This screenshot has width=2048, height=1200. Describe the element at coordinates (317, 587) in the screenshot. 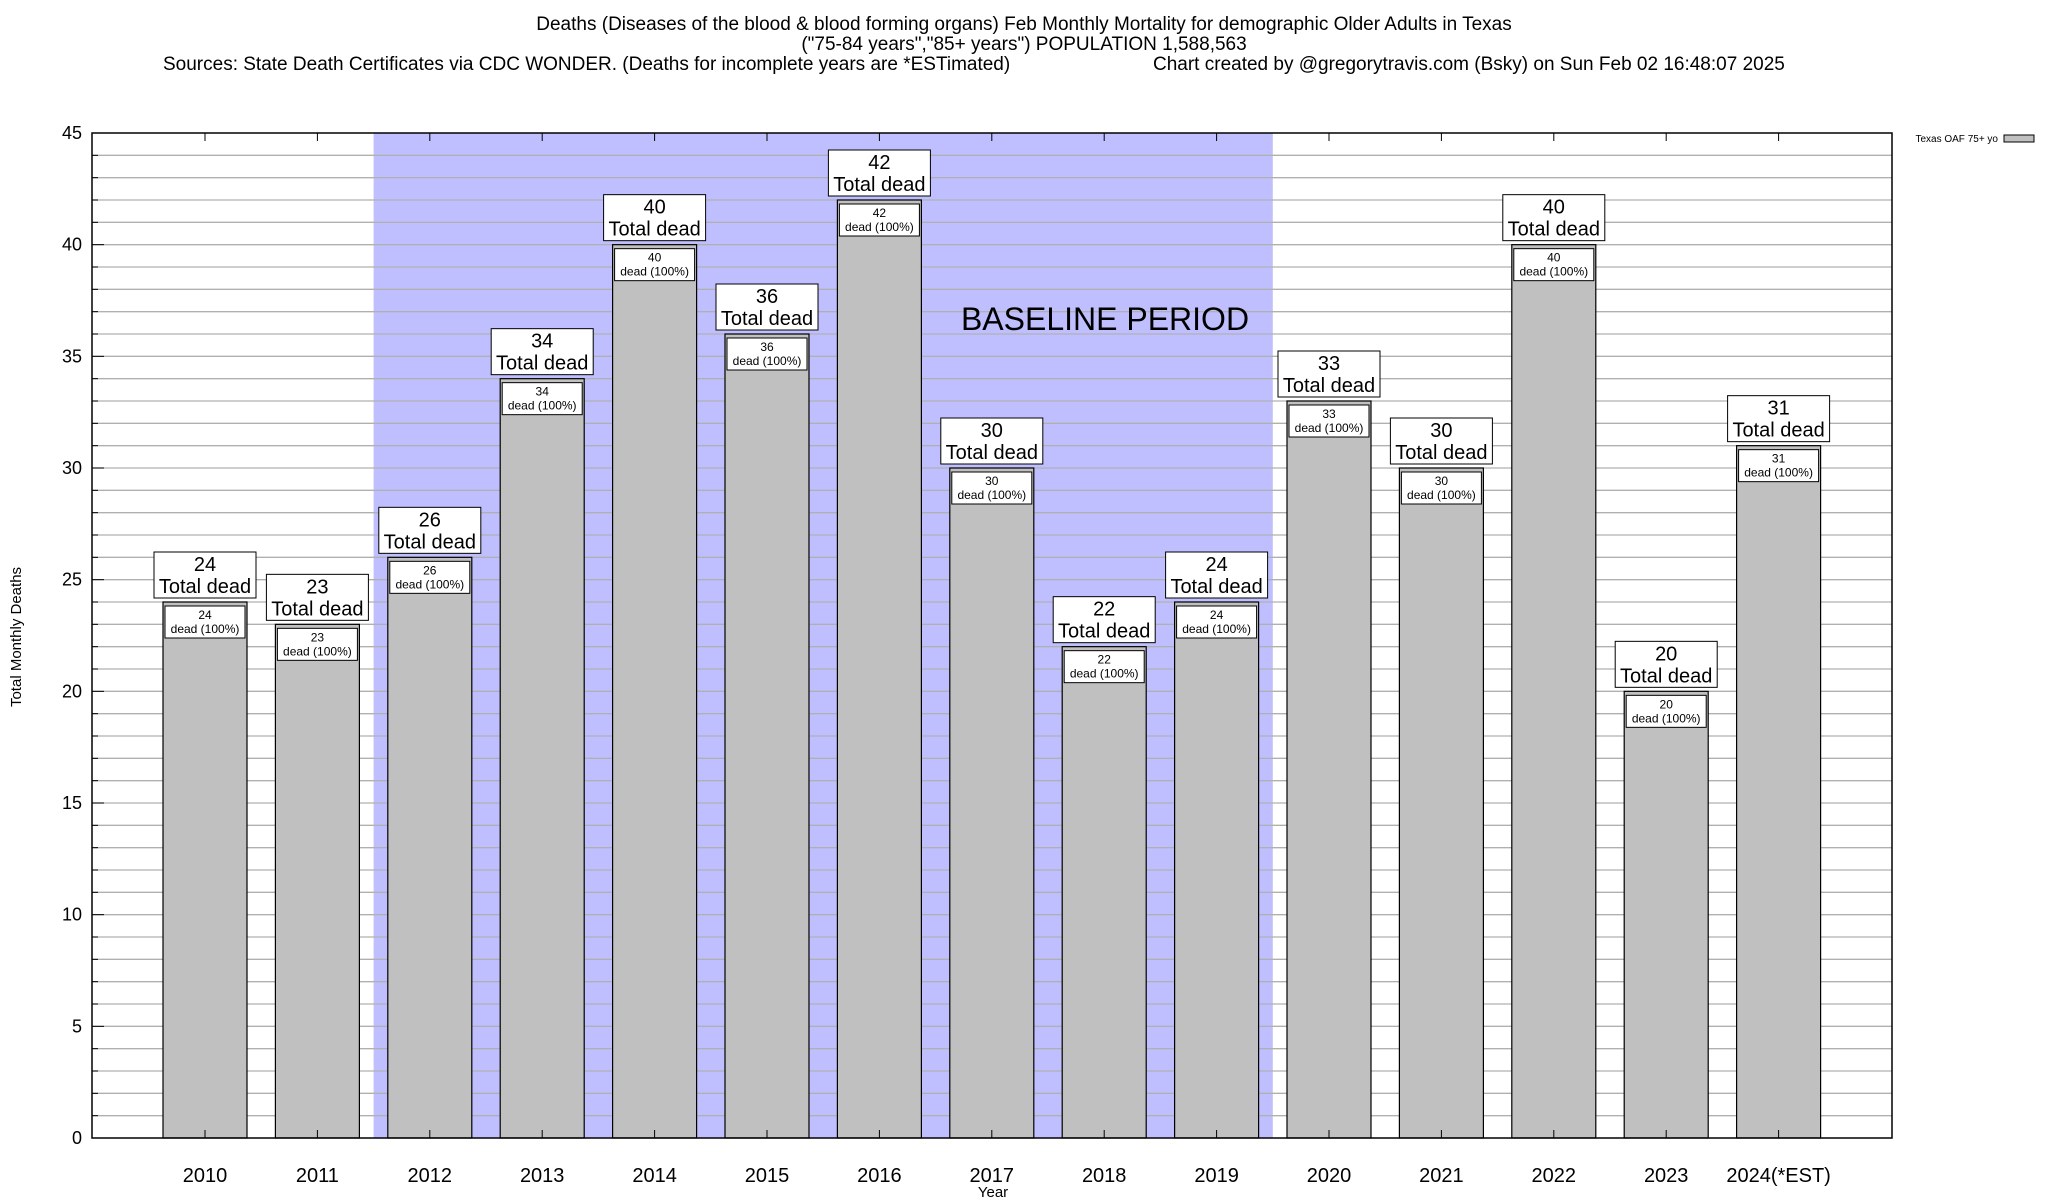

I see `top-label-value: 23` at that location.